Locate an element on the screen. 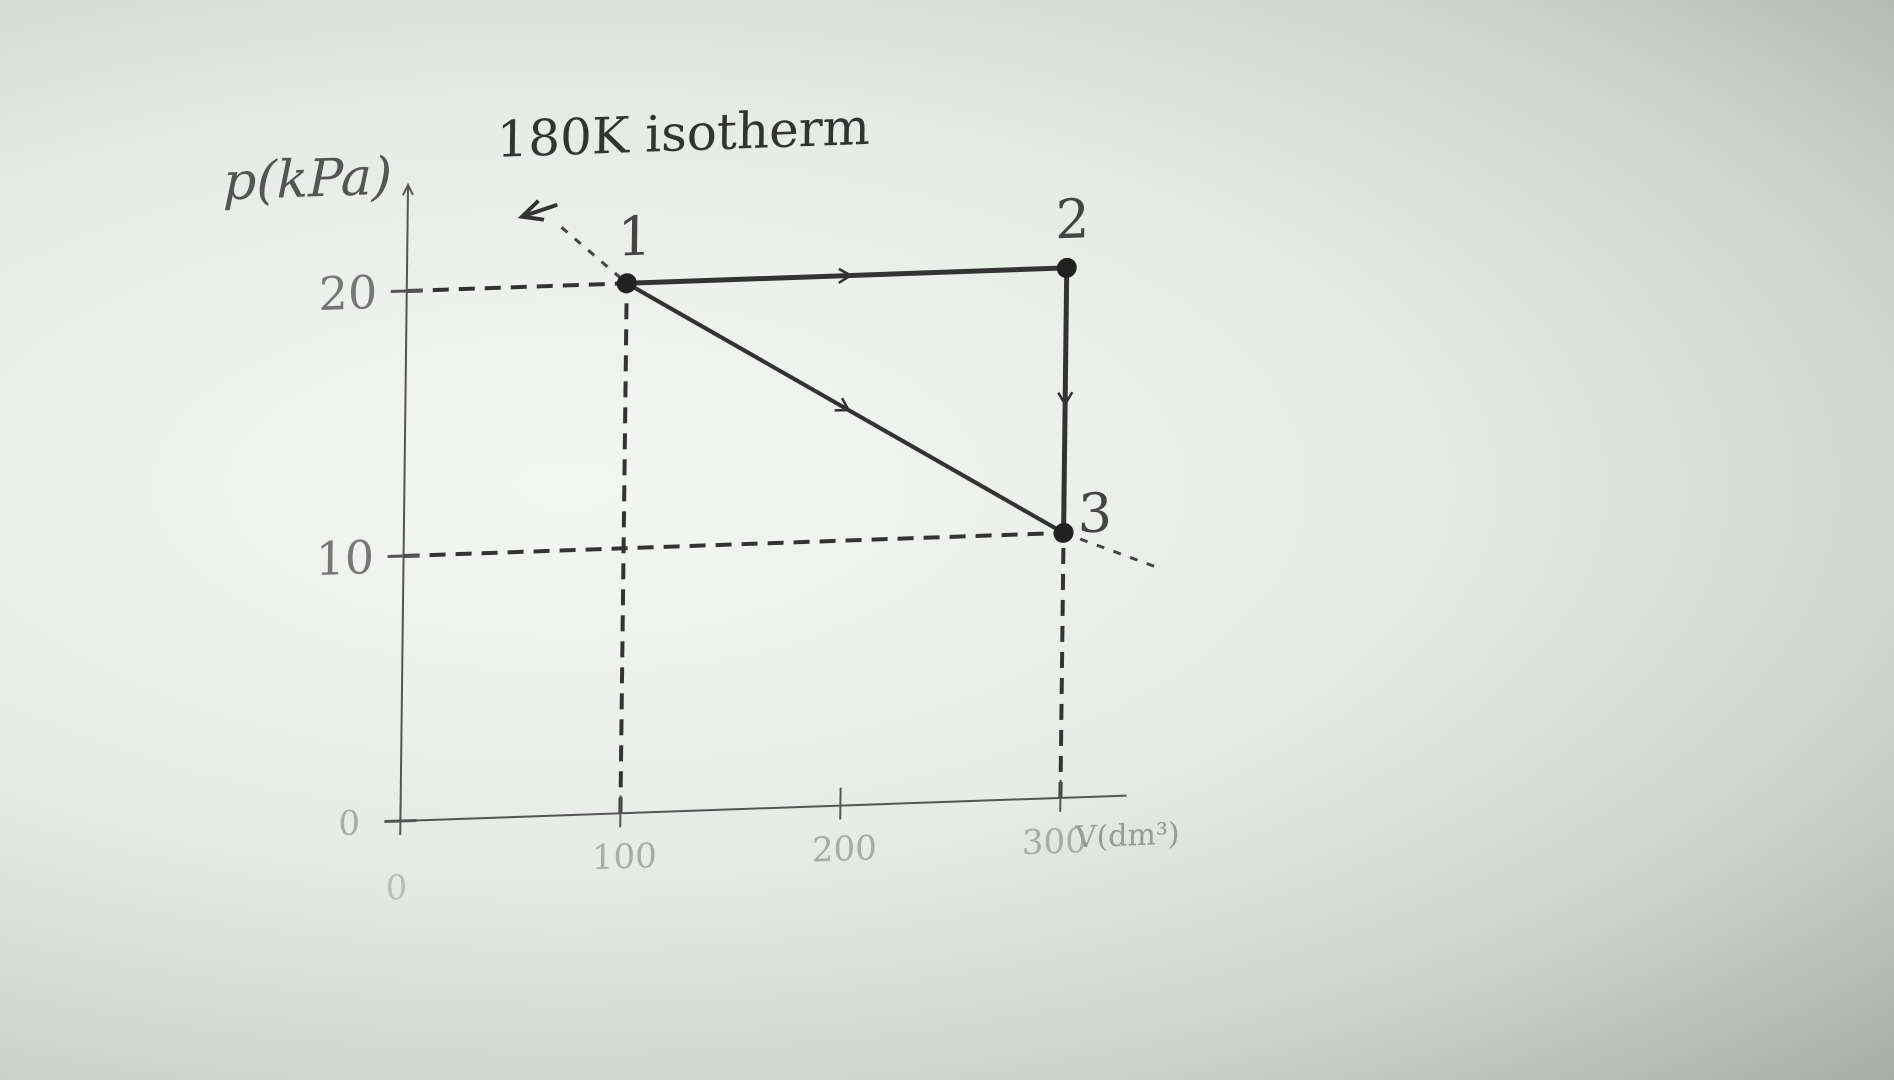 Image resolution: width=1894 pixels, height=1080 pixels. y-tick-label: 20 is located at coordinates (347, 293).